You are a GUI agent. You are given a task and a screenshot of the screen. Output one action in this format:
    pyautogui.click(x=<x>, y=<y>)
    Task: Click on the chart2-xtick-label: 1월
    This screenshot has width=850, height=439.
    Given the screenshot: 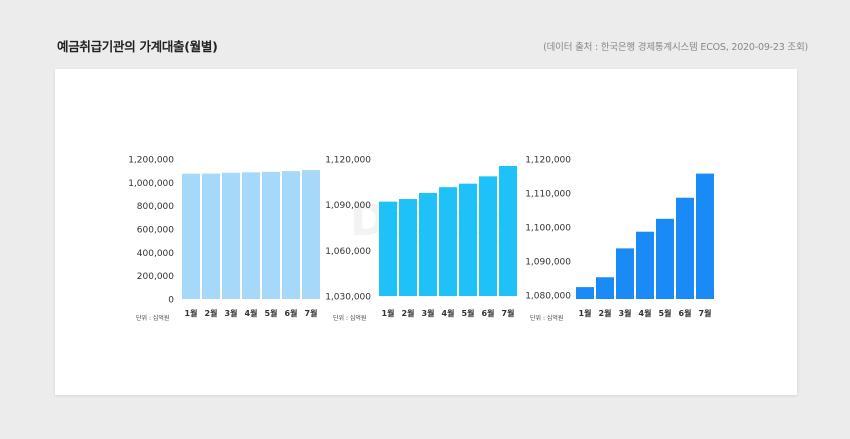 What is the action you would take?
    pyautogui.click(x=388, y=313)
    